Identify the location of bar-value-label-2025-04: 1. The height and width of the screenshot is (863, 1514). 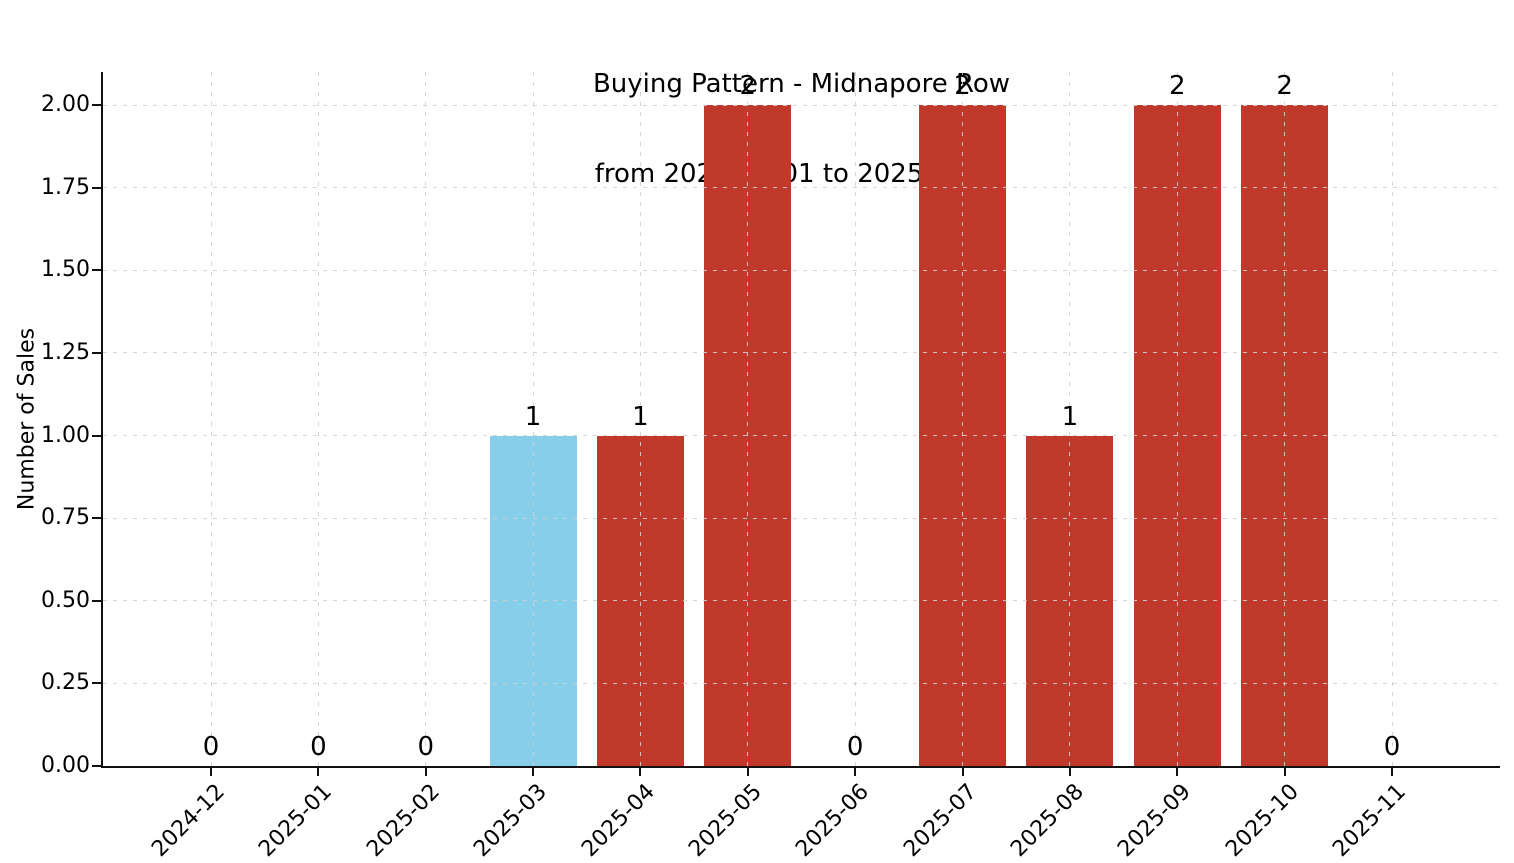
(640, 416).